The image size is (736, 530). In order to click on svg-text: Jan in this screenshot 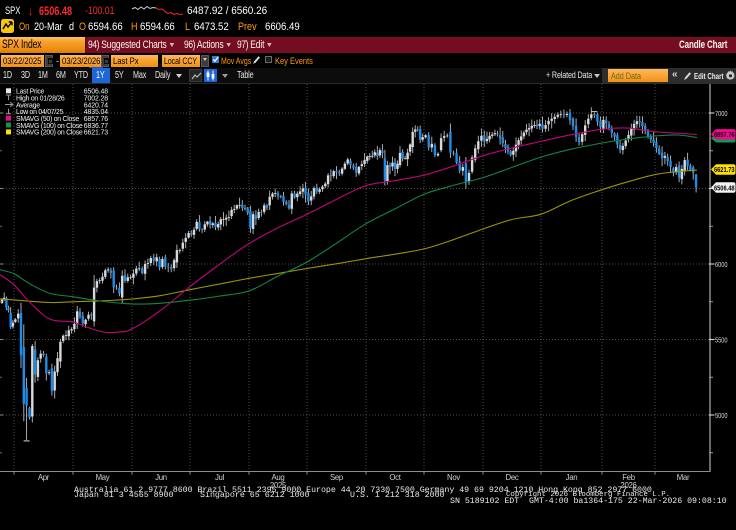, I will do `click(572, 477)`.